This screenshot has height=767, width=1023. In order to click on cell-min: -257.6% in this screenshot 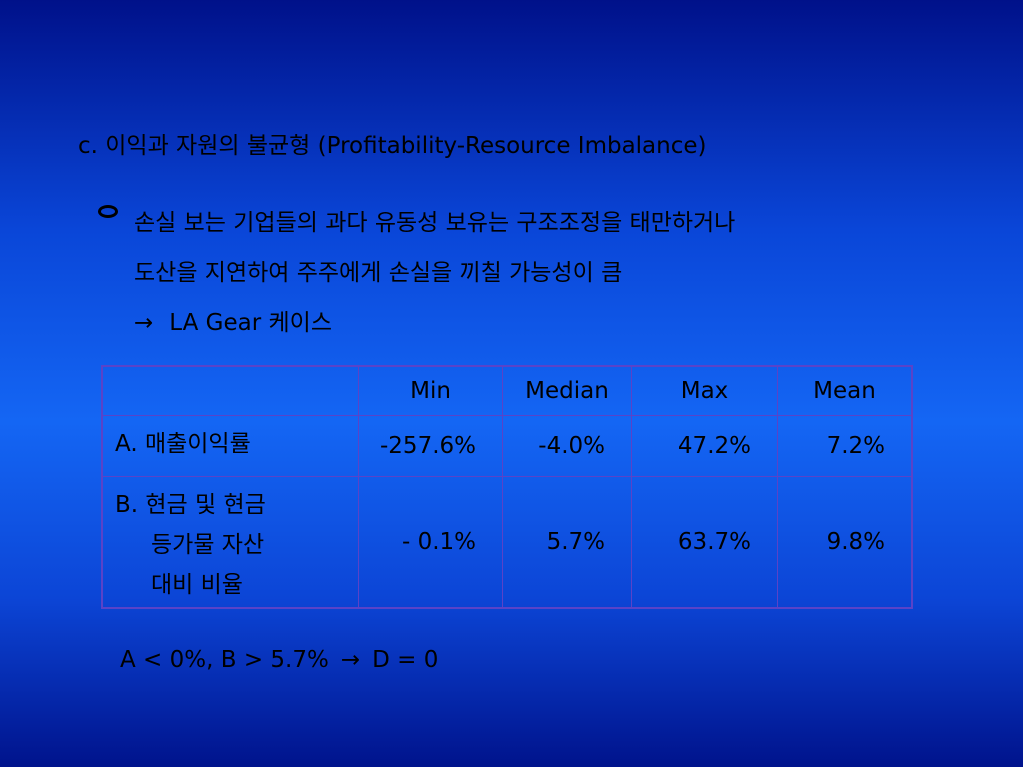, I will do `click(430, 446)`.